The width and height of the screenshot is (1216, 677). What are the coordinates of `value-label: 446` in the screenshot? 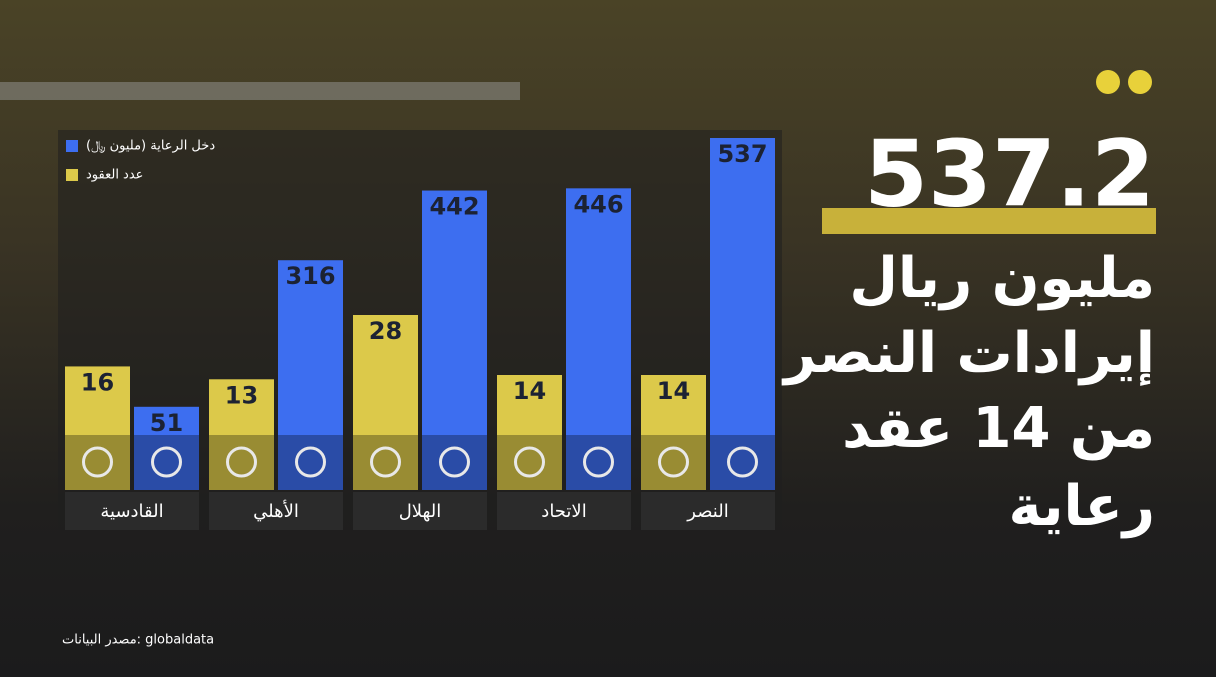 It's located at (598, 204).